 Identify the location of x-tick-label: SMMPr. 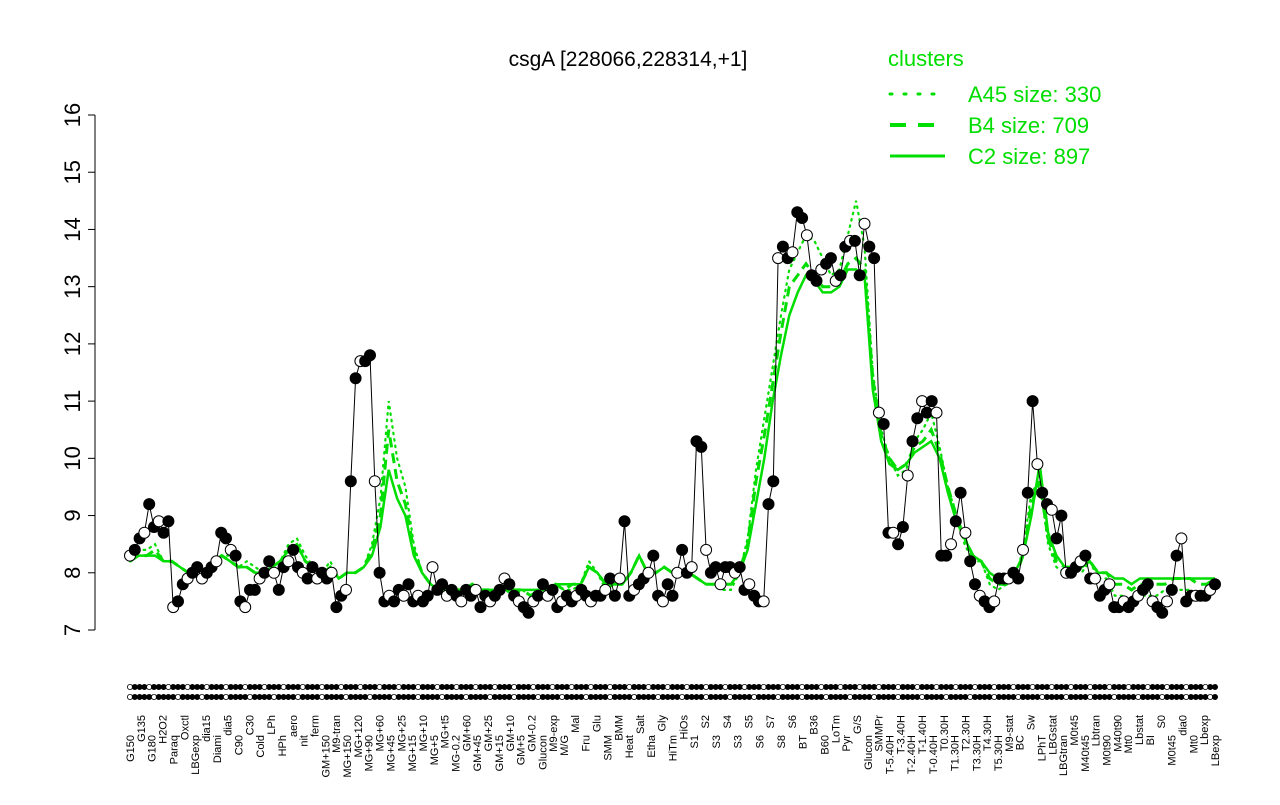
(880, 733).